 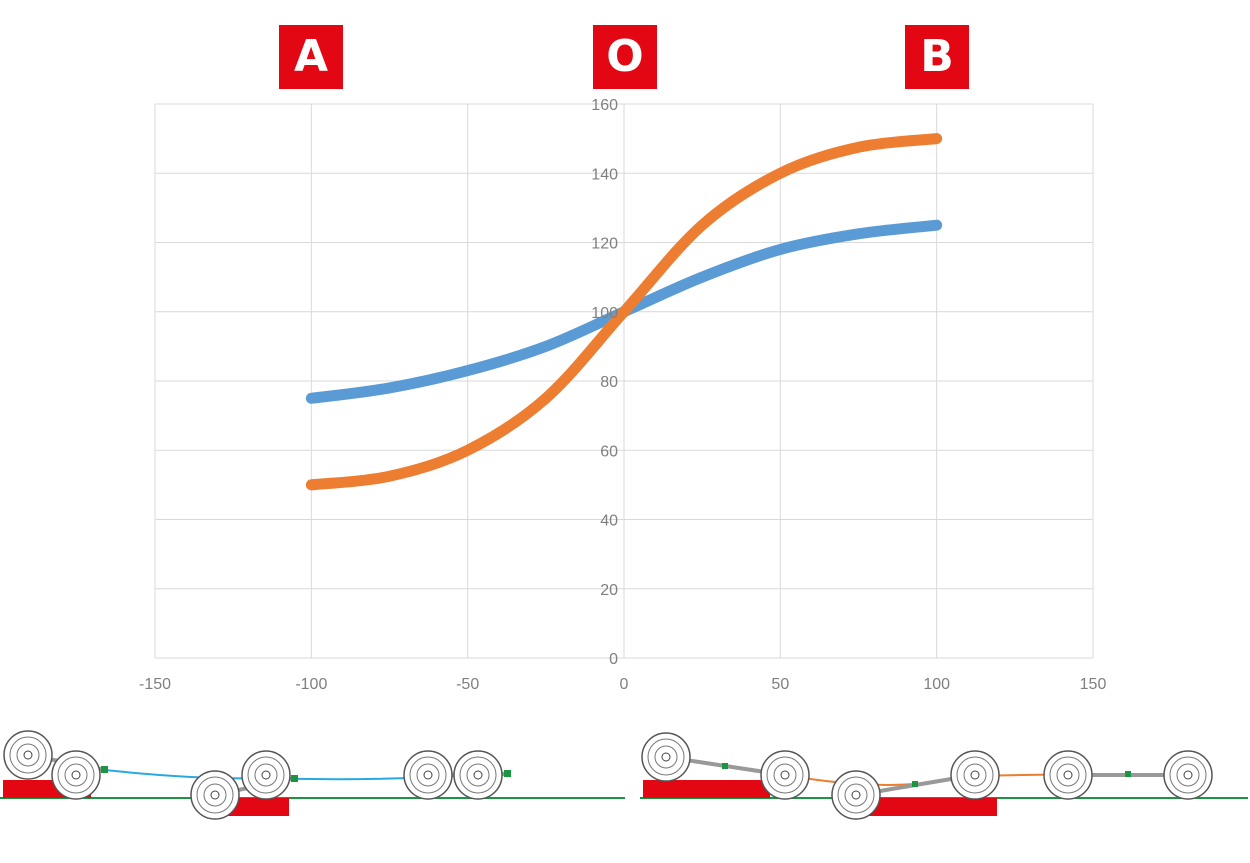 I want to click on x-tick-label: 0, so click(x=624, y=684).